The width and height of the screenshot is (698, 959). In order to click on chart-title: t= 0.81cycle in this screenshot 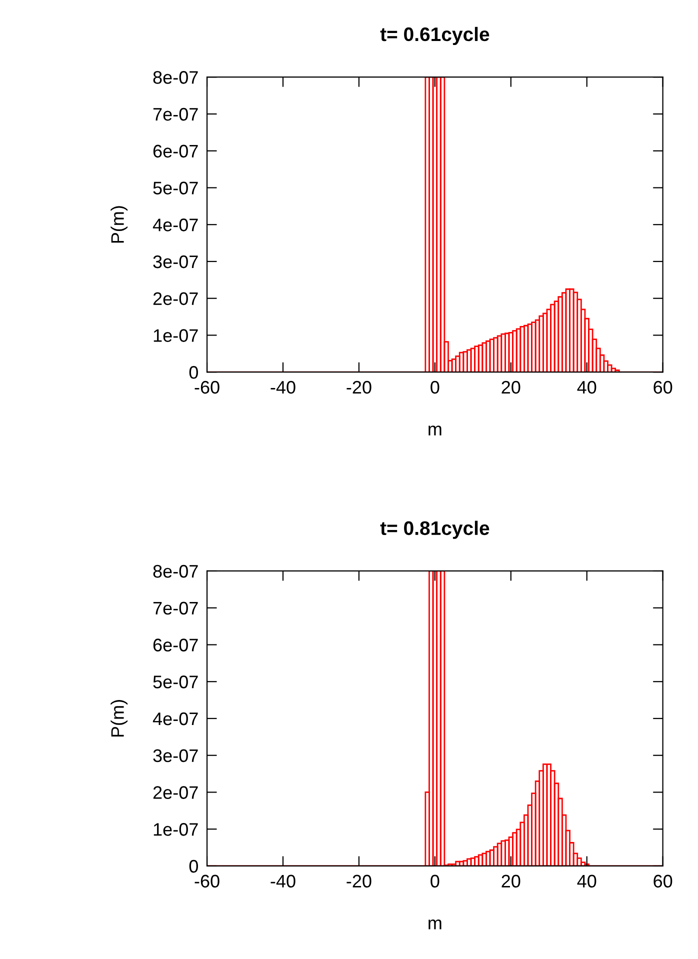, I will do `click(435, 529)`.